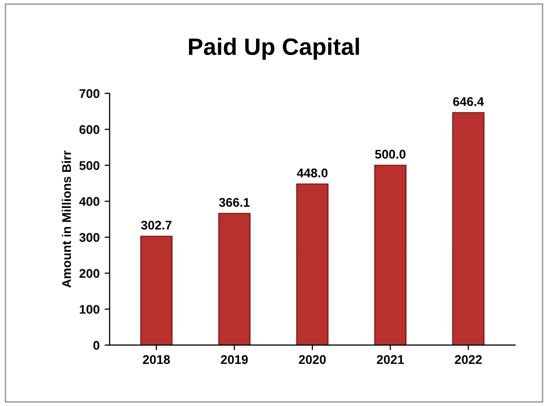 This screenshot has height=406, width=548. What do you see at coordinates (90, 93) in the screenshot?
I see `y-tick-label: 700` at bounding box center [90, 93].